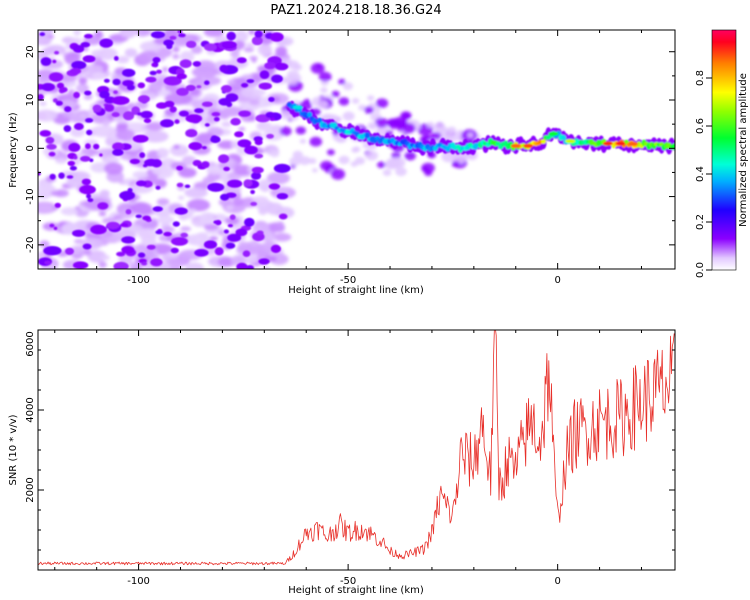  I want to click on colorbar-gradient, so click(724, 150).